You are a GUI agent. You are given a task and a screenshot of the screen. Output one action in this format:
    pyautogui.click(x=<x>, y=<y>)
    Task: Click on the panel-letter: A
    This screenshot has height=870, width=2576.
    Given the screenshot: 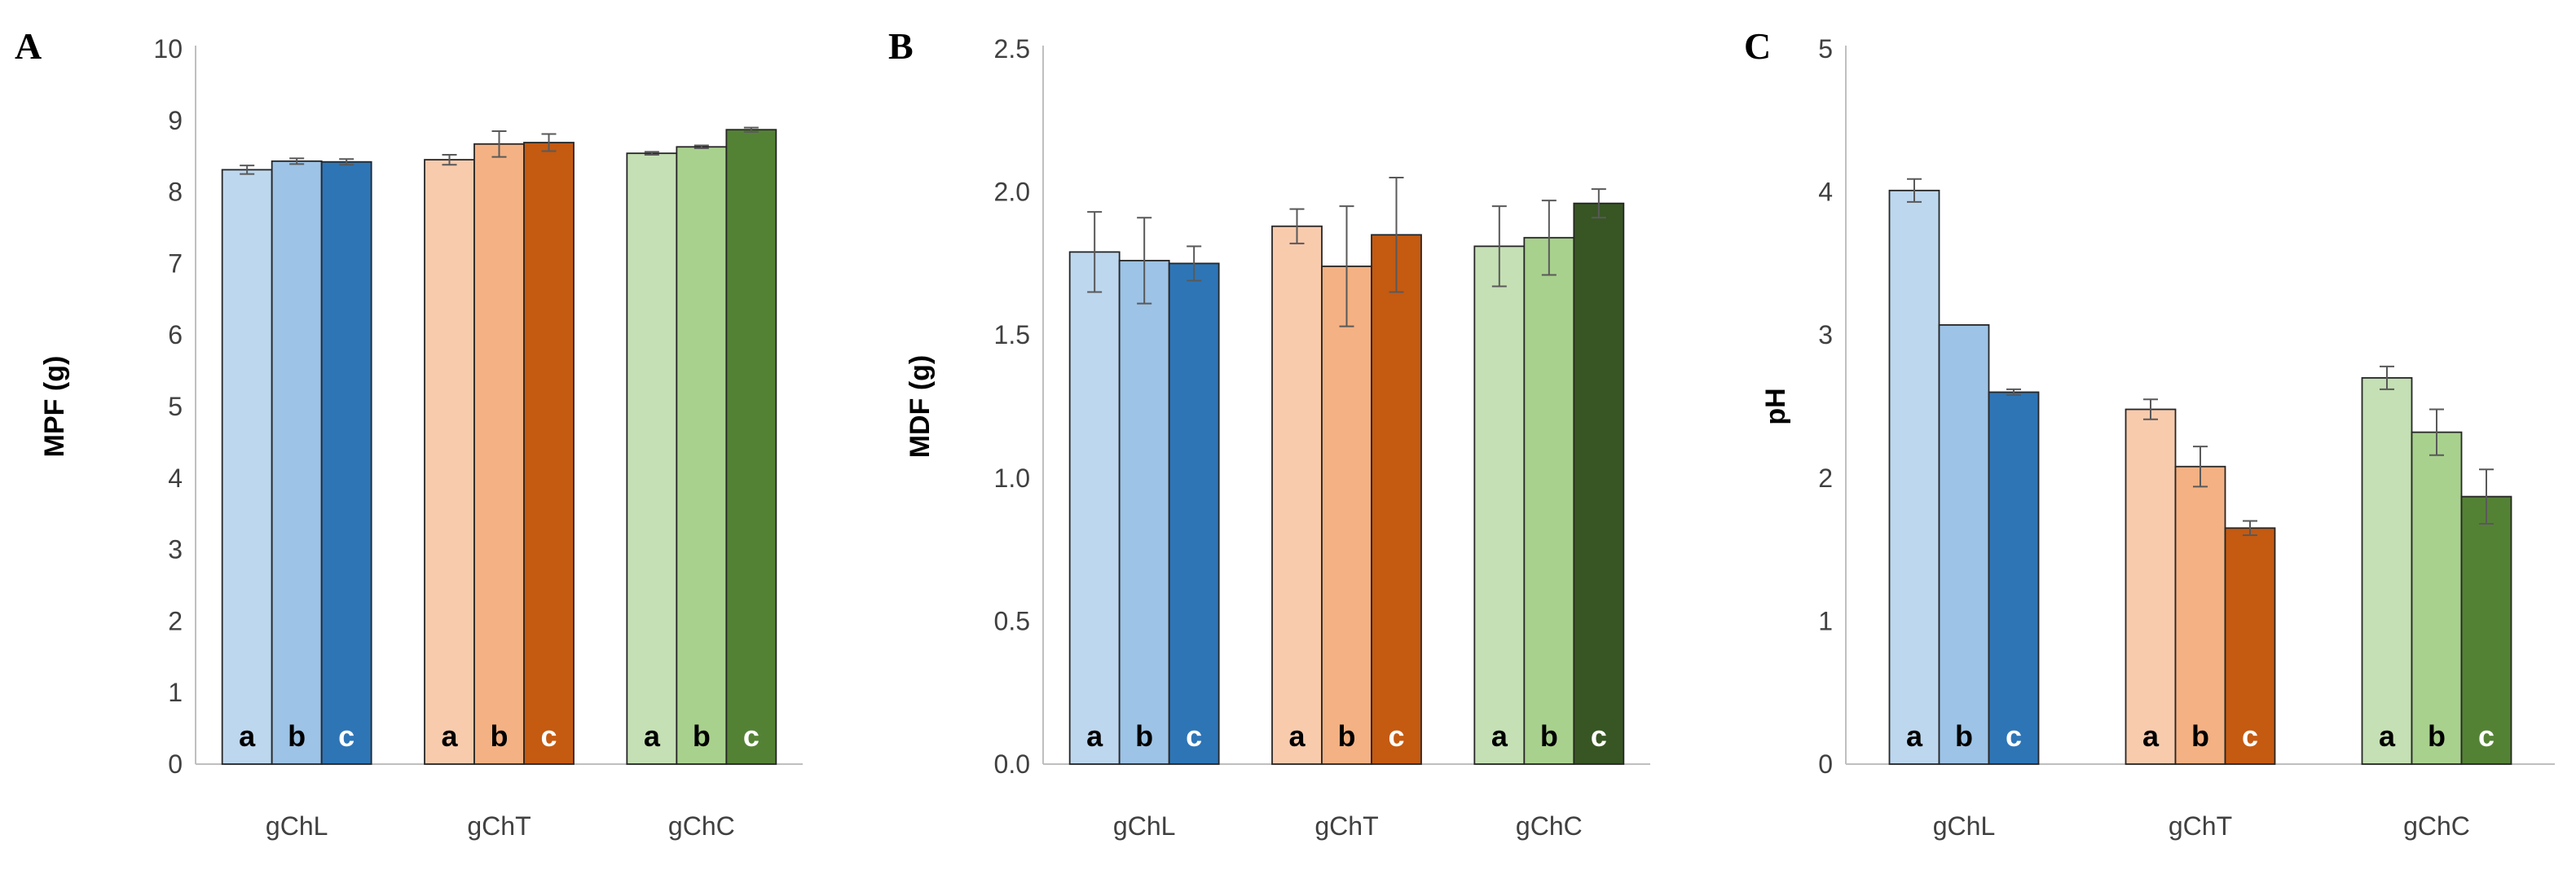 What is the action you would take?
    pyautogui.click(x=28, y=46)
    